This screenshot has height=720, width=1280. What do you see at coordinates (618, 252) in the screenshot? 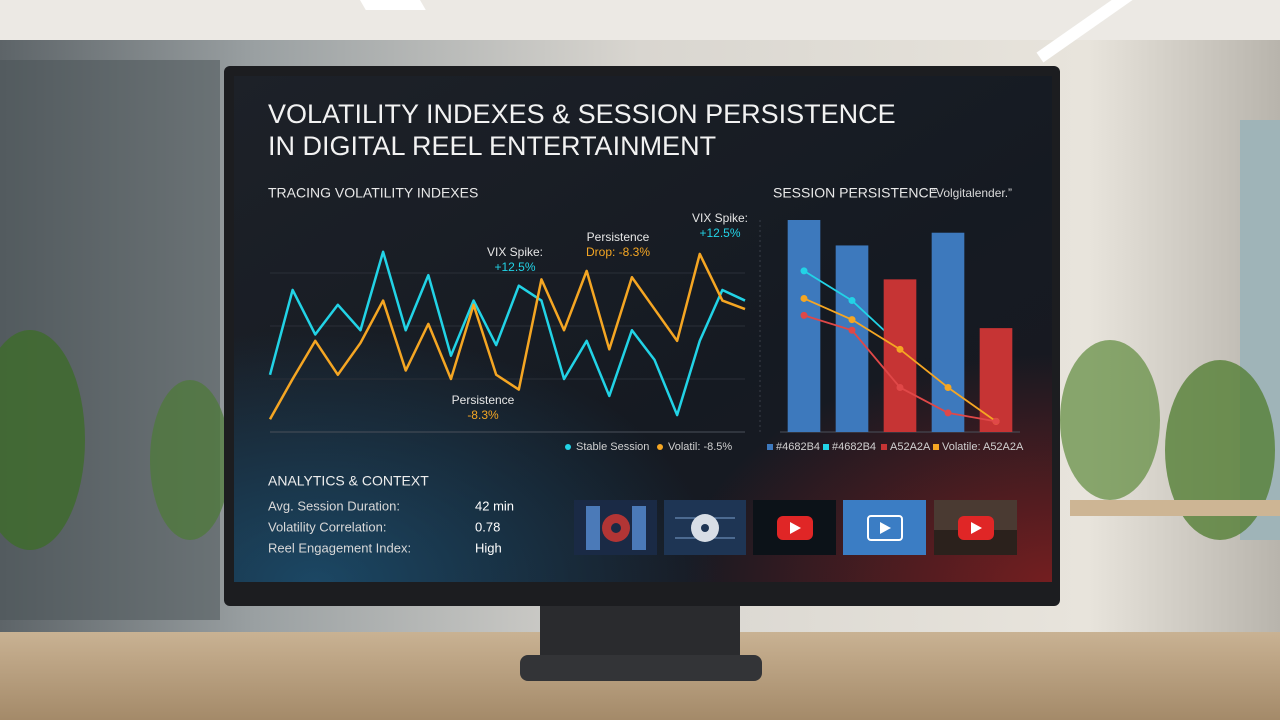
I see `annotation: Drop: -8.3%` at bounding box center [618, 252].